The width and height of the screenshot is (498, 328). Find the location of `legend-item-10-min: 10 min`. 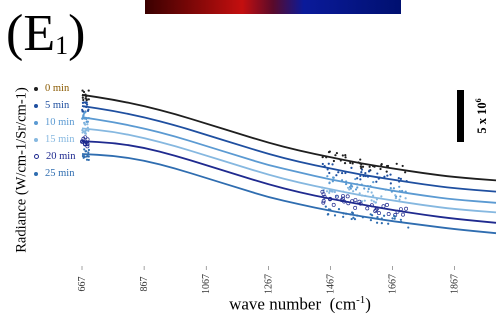

legend-item-10-min: 10 min is located at coordinates (54, 122).